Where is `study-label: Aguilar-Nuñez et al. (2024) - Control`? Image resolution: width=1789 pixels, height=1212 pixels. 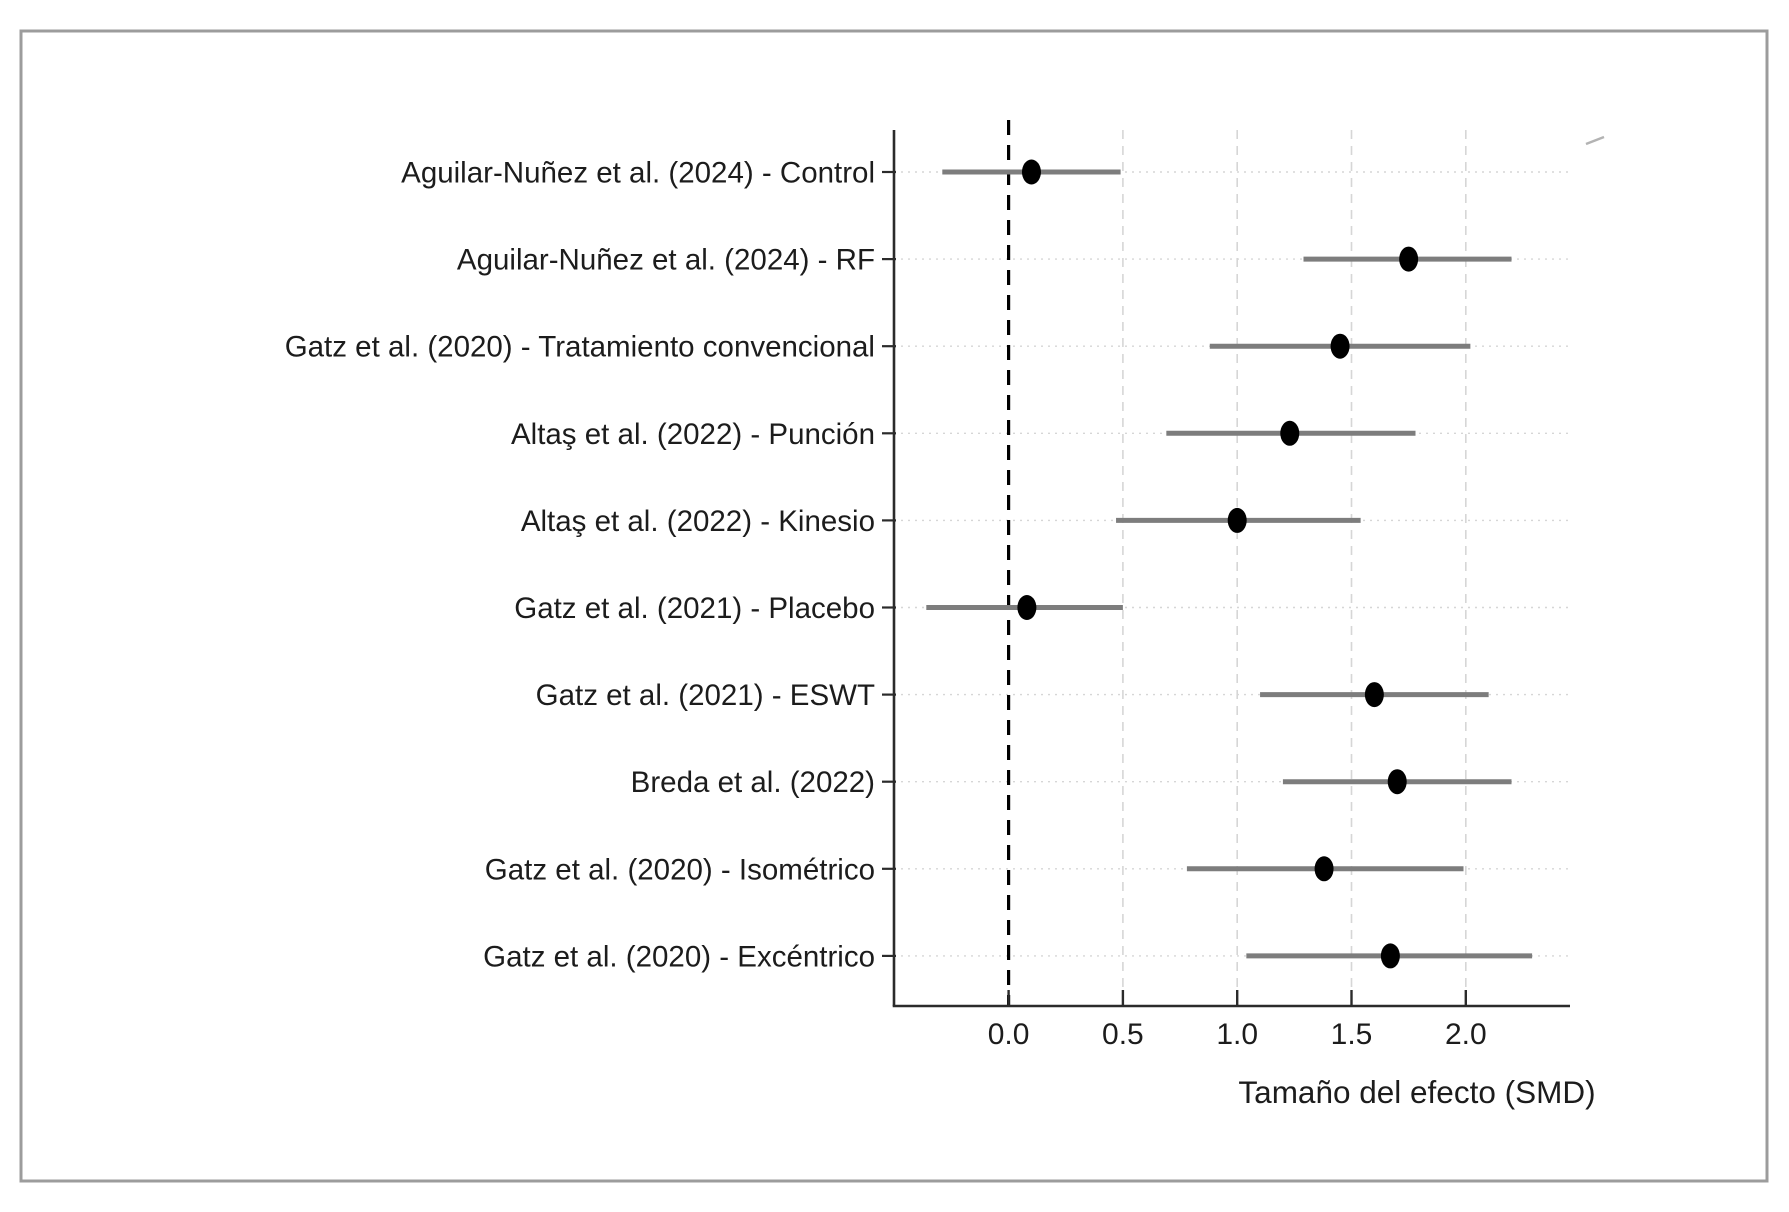 study-label: Aguilar-Nuñez et al. (2024) - Control is located at coordinates (638, 173).